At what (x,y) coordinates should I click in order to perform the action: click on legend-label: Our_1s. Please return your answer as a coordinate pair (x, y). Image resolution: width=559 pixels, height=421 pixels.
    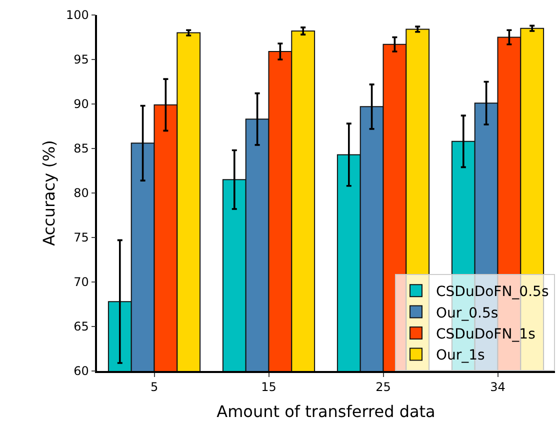
    Looking at the image, I should click on (460, 356).